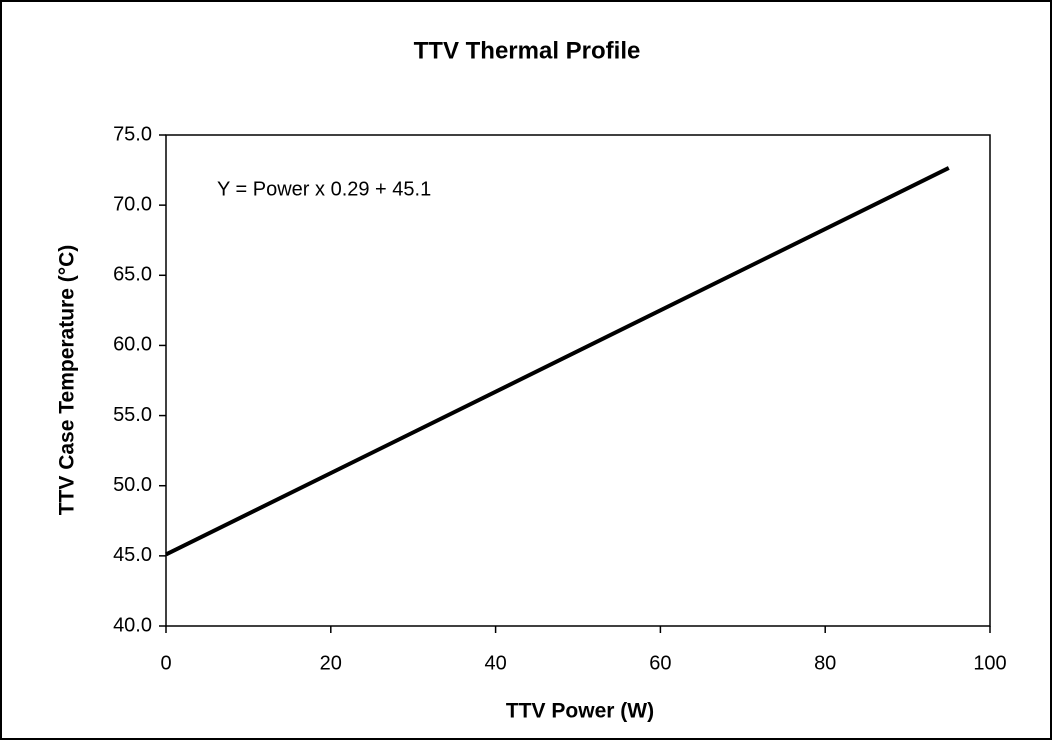  I want to click on y-tick-label: 40.0, so click(132, 625).